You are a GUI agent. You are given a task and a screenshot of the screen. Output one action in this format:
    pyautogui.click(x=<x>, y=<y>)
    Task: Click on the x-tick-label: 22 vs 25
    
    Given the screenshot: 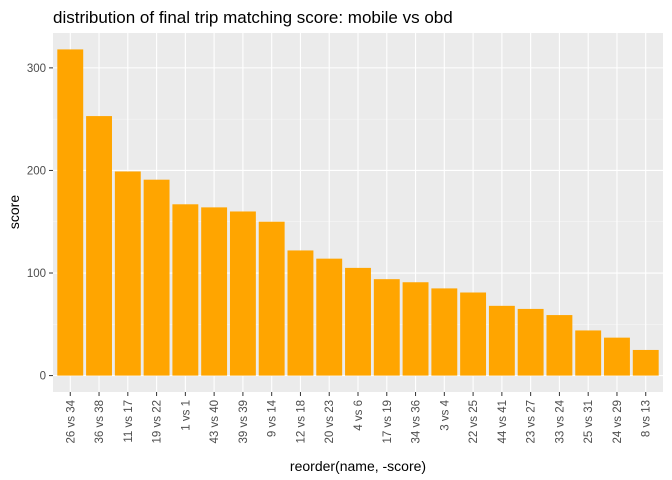 What is the action you would take?
    pyautogui.click(x=474, y=421)
    